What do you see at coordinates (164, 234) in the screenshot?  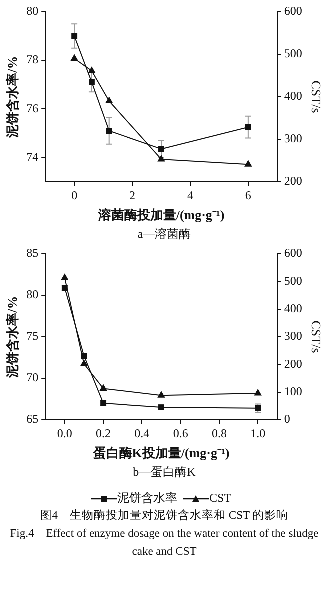 I see `text: a—溶菌酶` at bounding box center [164, 234].